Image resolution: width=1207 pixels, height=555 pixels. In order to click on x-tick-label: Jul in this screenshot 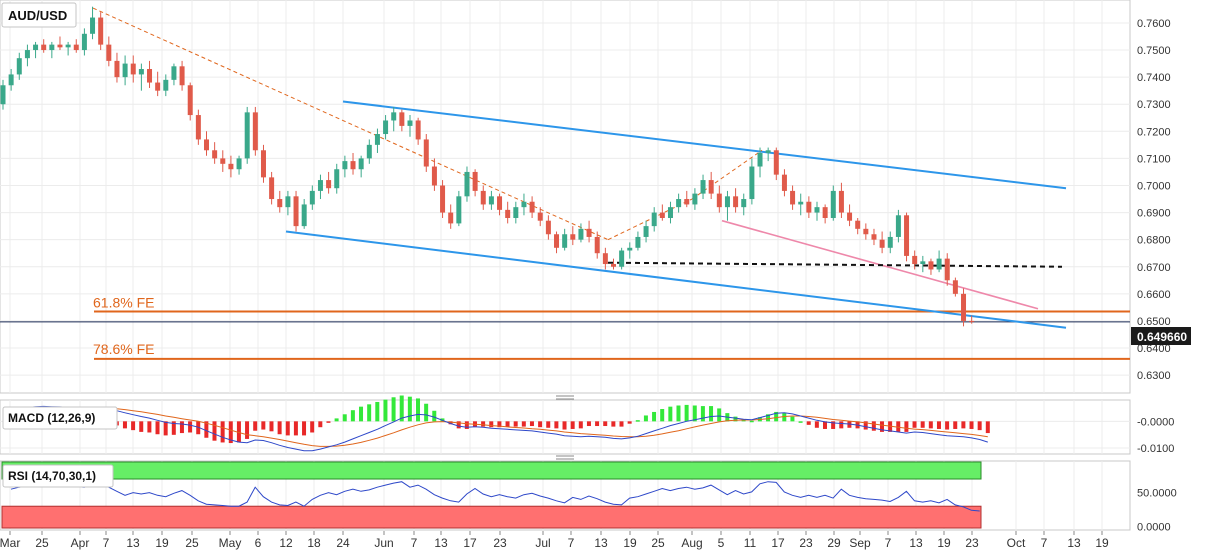, I will do `click(542, 543)`.